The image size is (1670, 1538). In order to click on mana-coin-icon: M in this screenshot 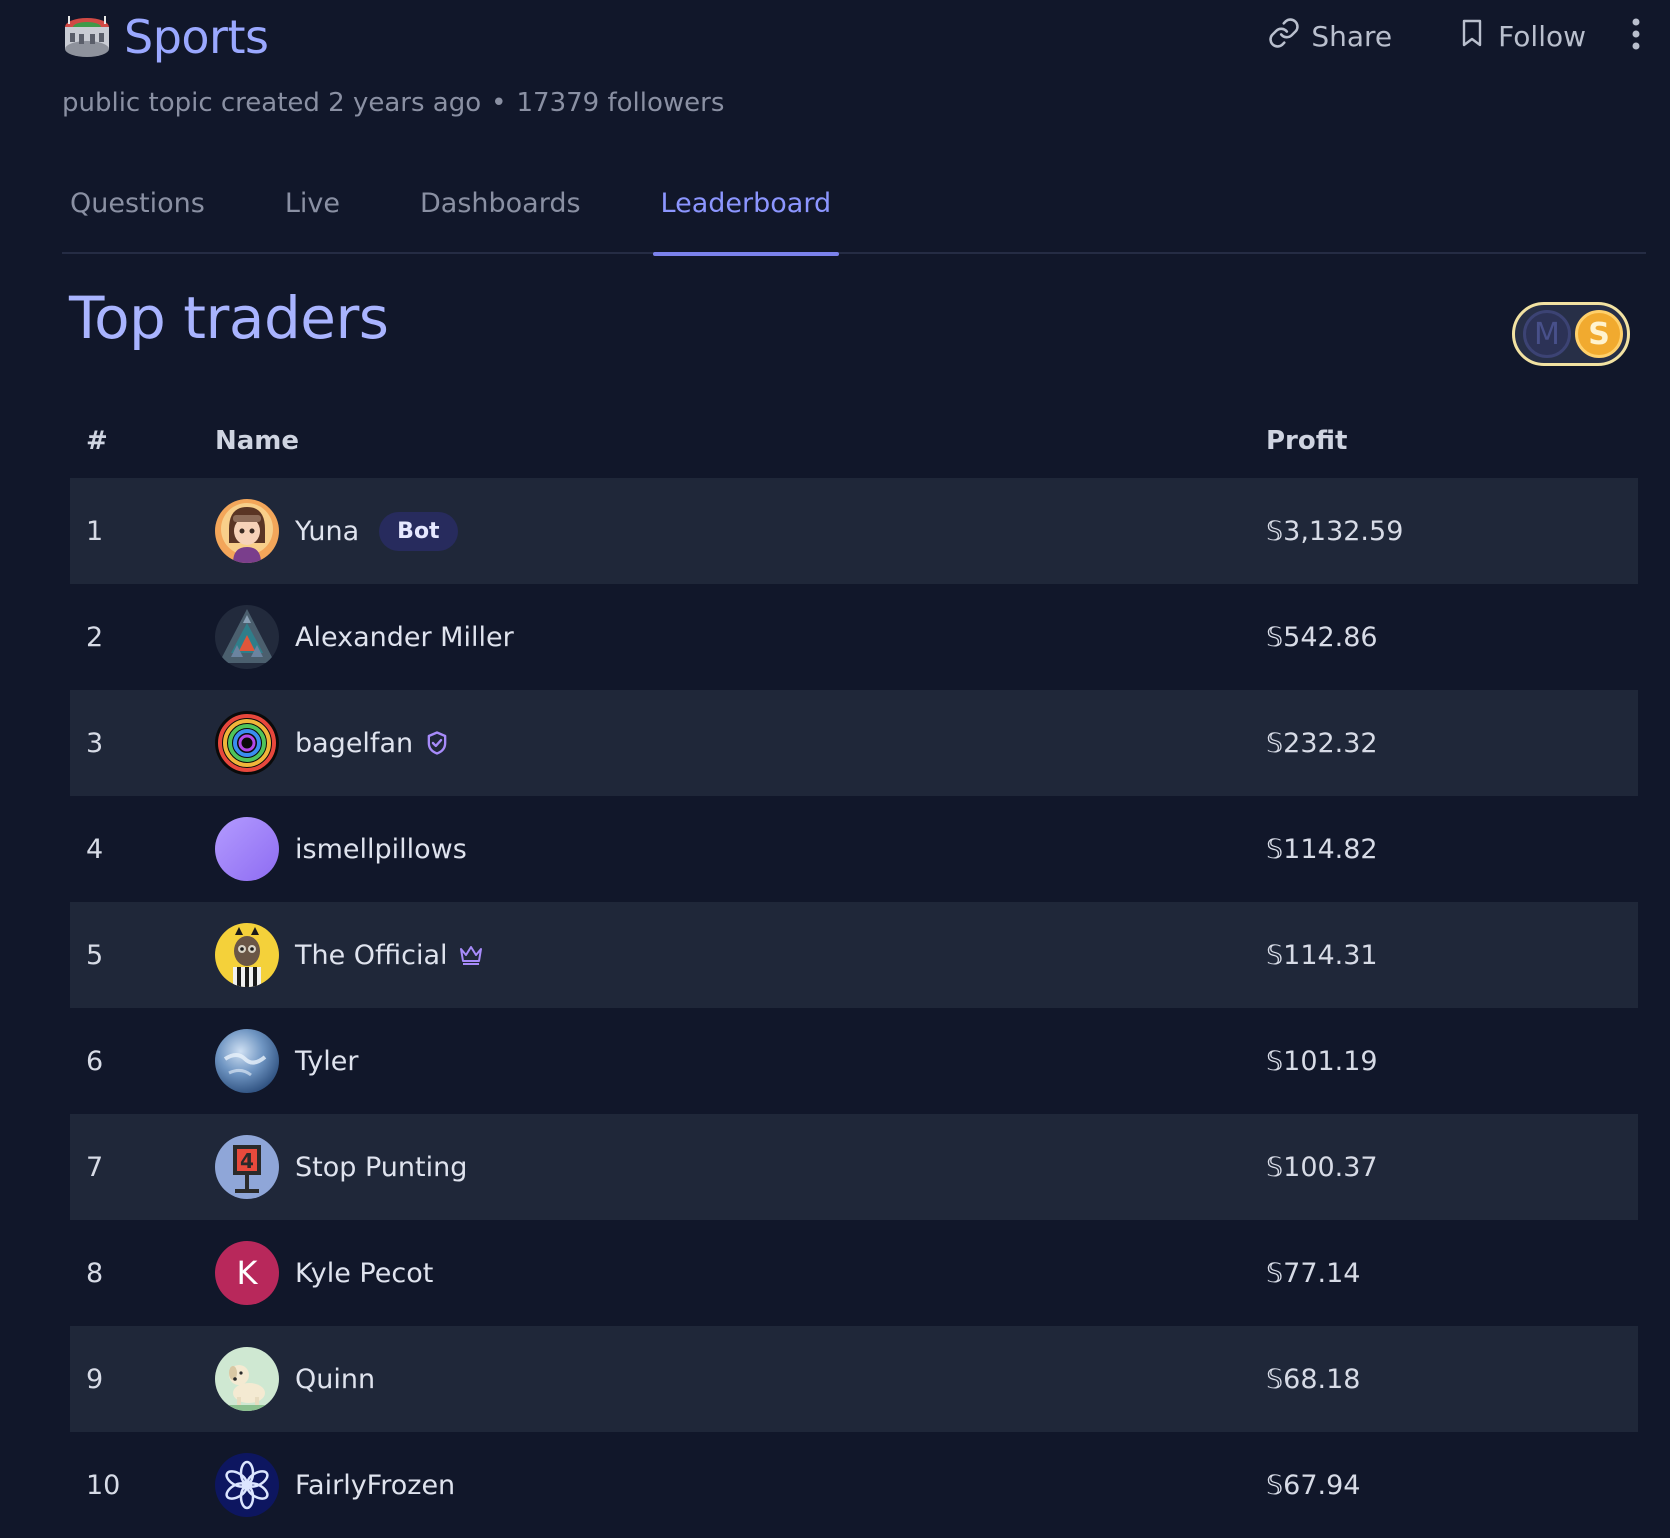, I will do `click(1547, 334)`.